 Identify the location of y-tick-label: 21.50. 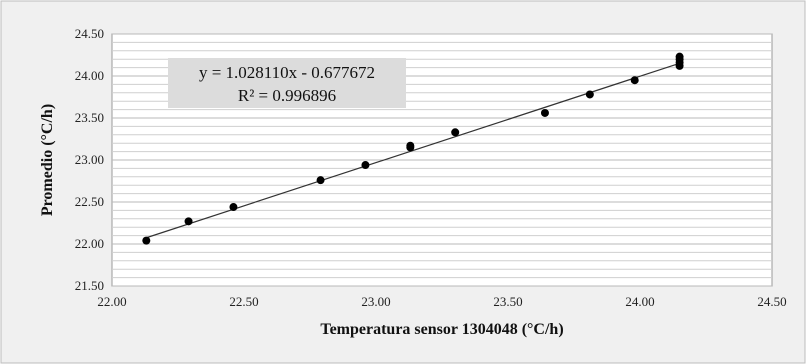
(89, 285).